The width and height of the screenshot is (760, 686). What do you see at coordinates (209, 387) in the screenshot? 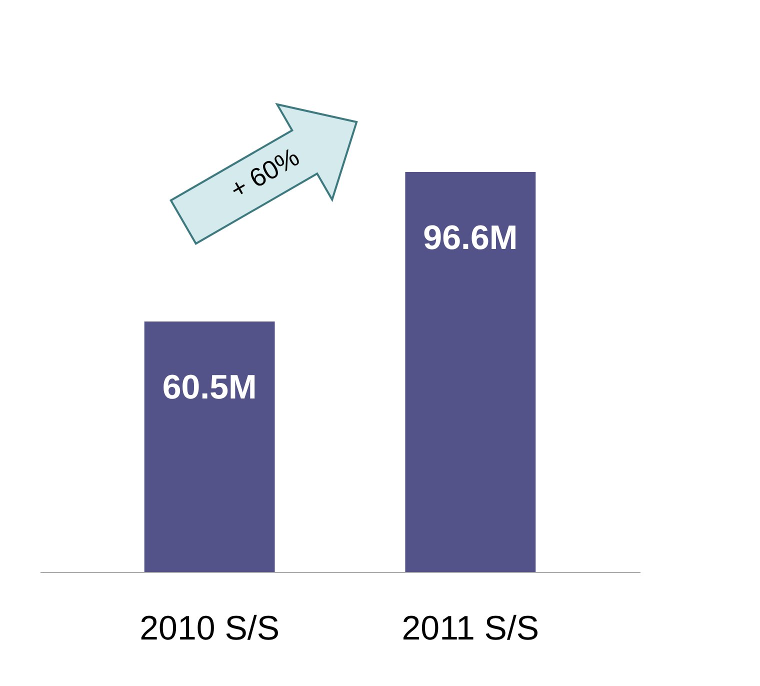
I see `data-label: 60.5M` at bounding box center [209, 387].